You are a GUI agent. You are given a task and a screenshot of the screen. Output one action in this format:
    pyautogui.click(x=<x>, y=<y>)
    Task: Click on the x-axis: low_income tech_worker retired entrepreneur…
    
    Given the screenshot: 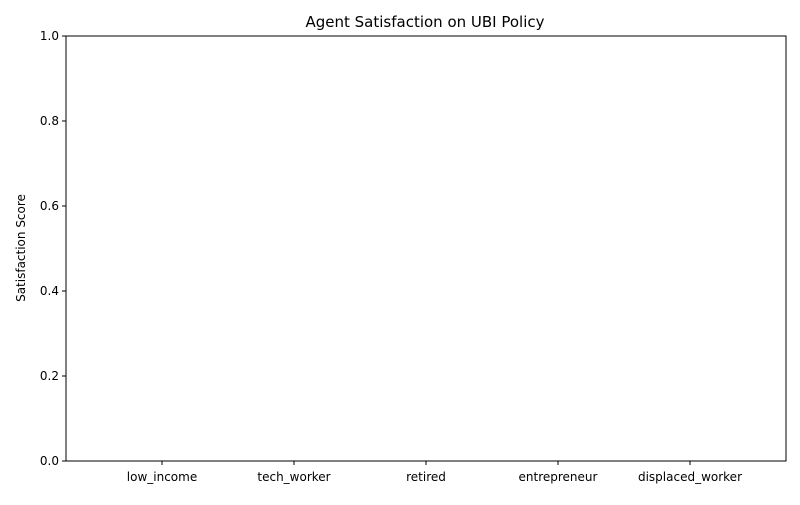 What is the action you would take?
    pyautogui.click(x=434, y=472)
    